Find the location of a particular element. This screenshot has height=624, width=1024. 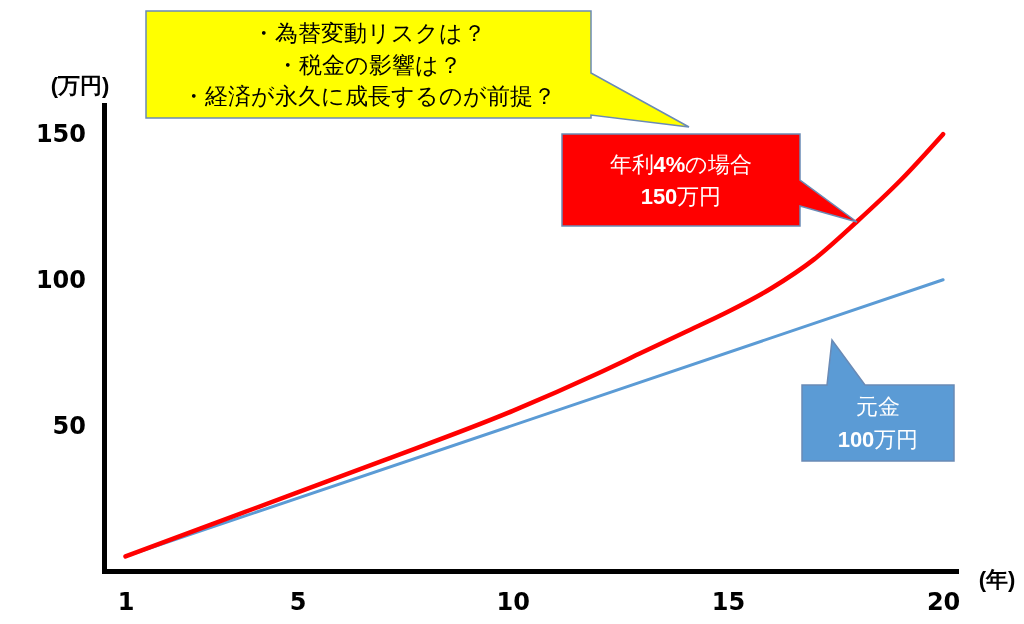

annotation: ・経済が永久に成長するのが前提？ is located at coordinates (368, 96).